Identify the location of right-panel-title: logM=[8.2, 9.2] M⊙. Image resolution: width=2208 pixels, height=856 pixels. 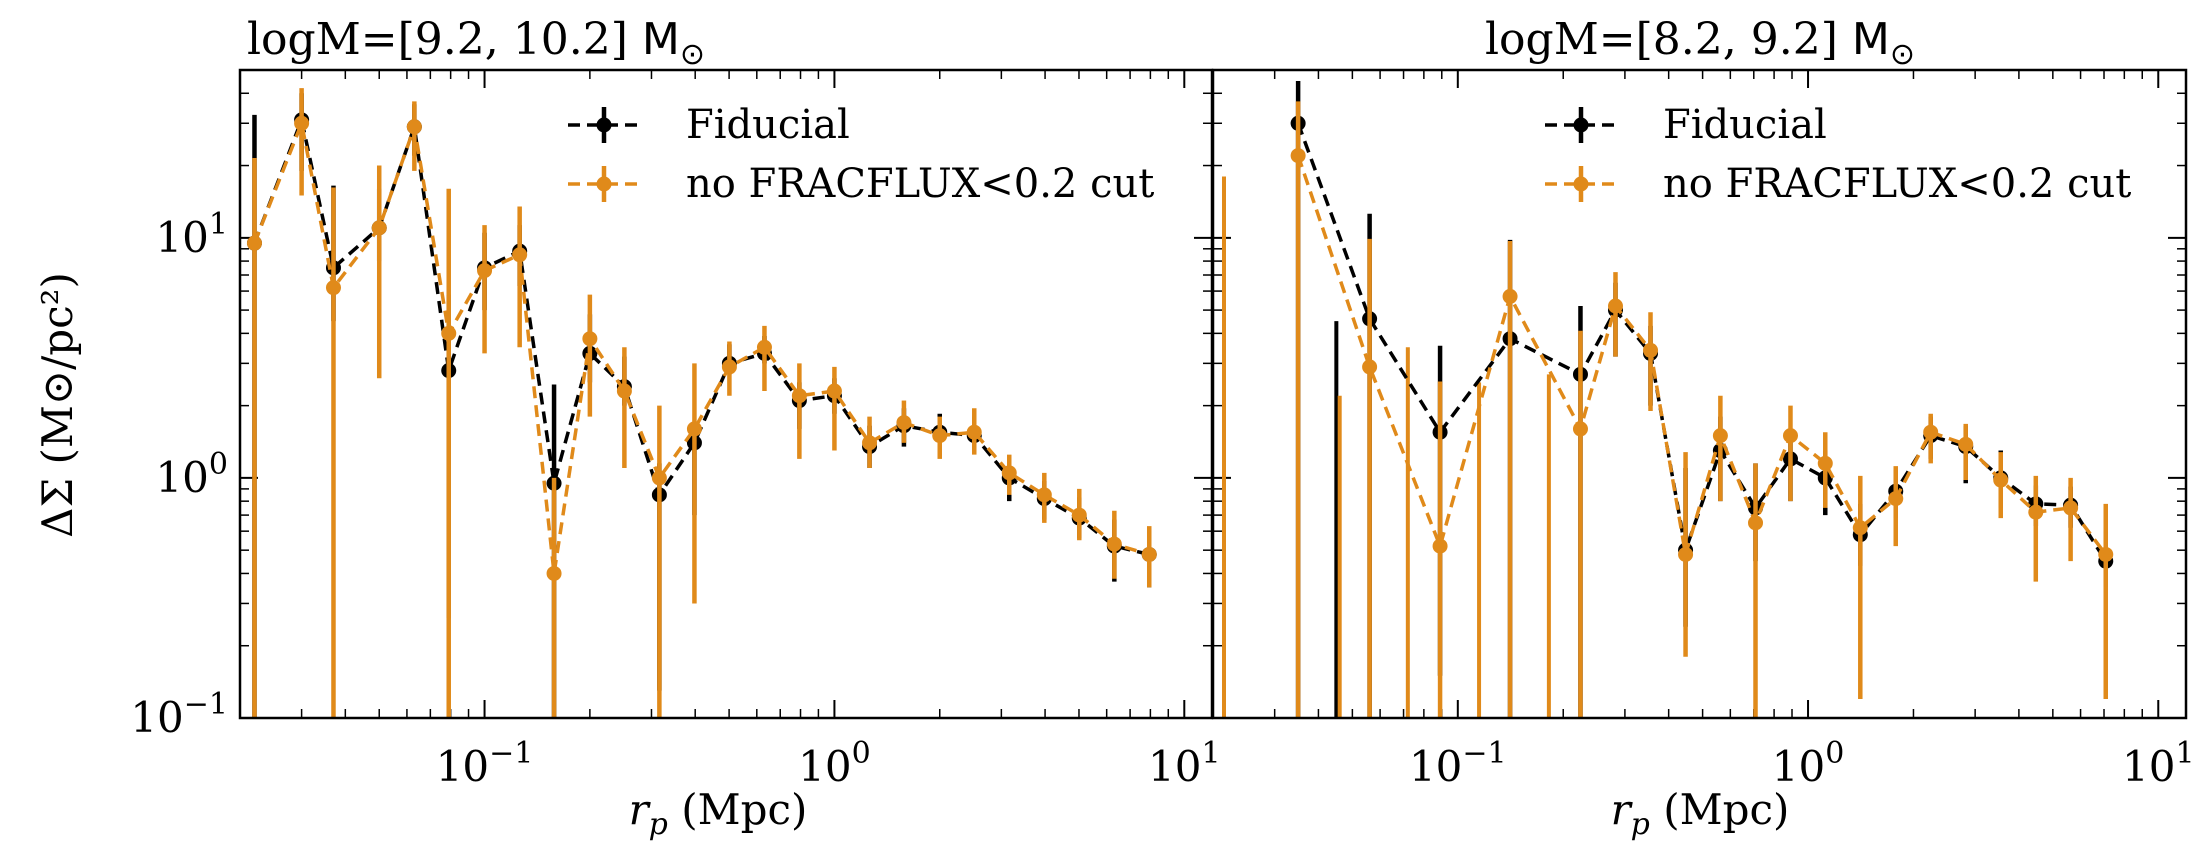
(1700, 43).